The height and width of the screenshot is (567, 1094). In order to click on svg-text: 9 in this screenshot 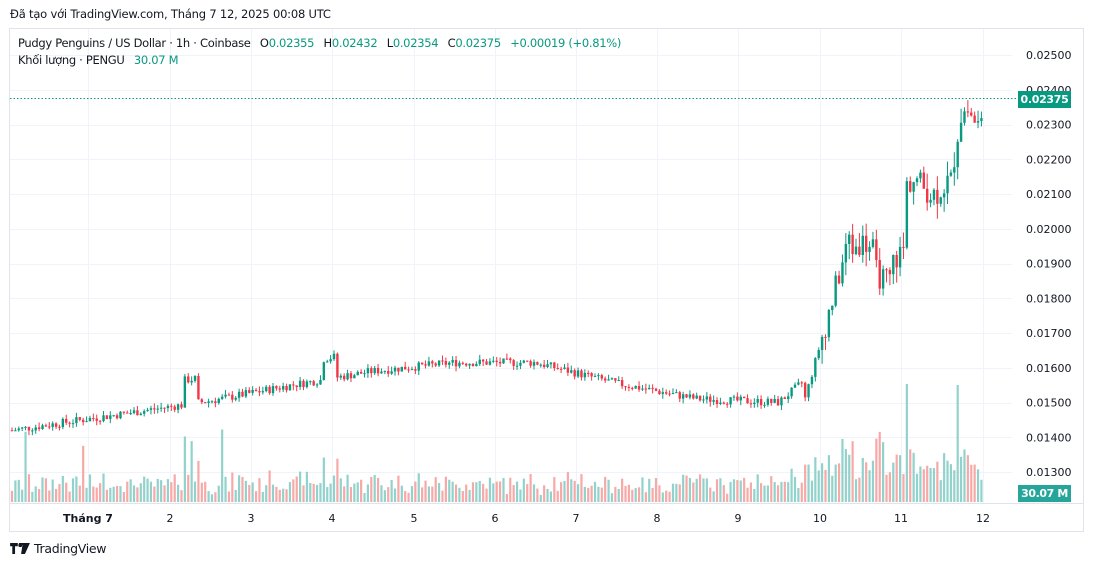, I will do `click(738, 518)`.